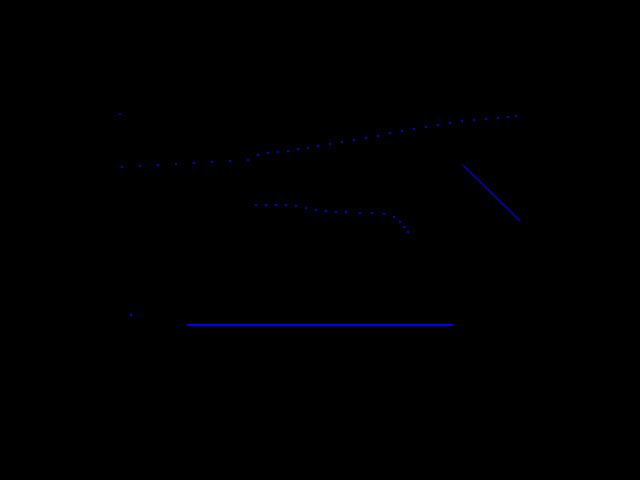 Image resolution: width=640 pixels, height=480 pixels. What do you see at coordinates (332, 218) in the screenshot?
I see `middle-dotted-trail` at bounding box center [332, 218].